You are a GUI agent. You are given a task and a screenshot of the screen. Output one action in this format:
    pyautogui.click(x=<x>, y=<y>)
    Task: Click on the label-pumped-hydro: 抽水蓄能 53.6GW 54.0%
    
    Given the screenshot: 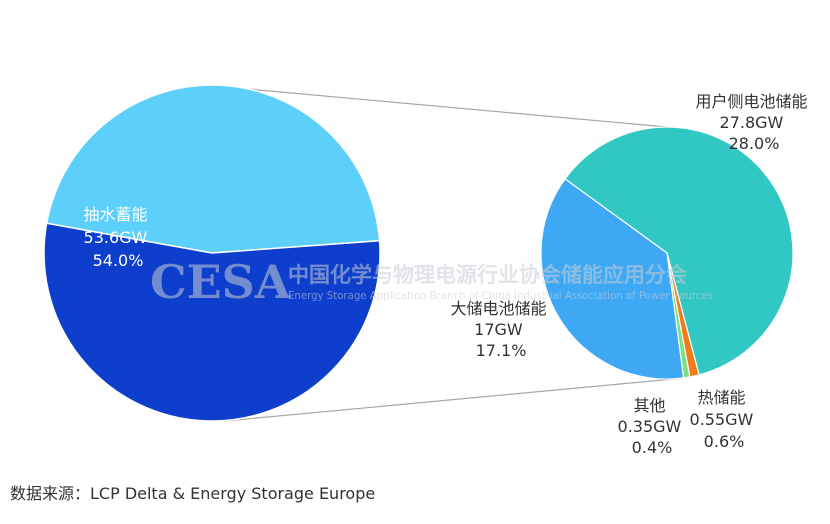 What is the action you would take?
    pyautogui.click(x=117, y=237)
    